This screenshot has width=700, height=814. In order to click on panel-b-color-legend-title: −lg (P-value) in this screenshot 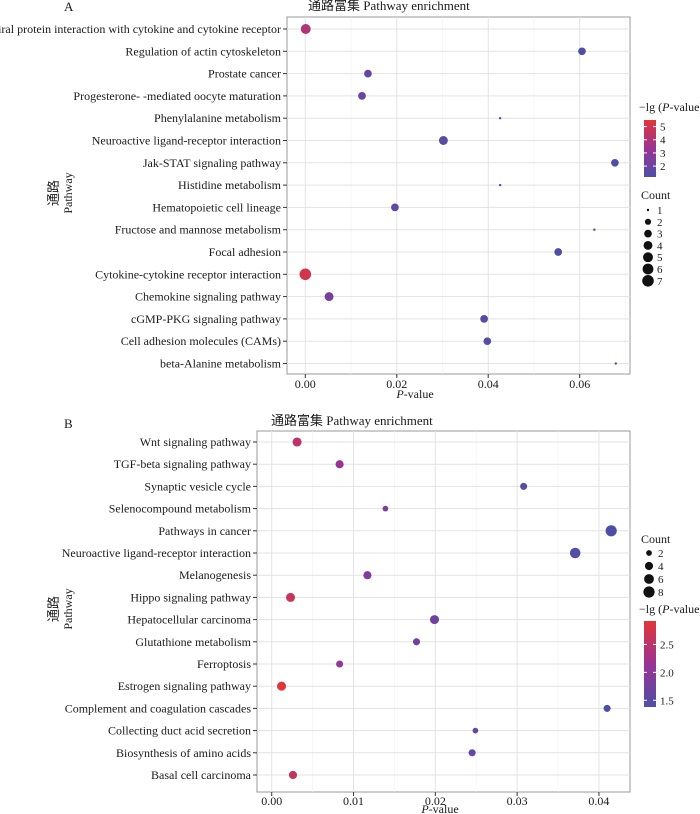, I will do `click(669, 609)`.